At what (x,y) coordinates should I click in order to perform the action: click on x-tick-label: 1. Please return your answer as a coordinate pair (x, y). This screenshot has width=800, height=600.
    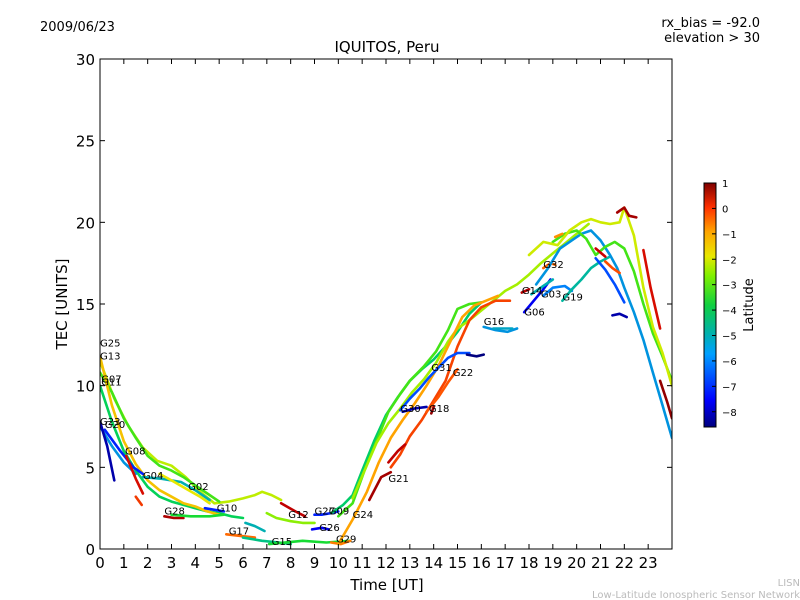
    Looking at the image, I should click on (124, 563).